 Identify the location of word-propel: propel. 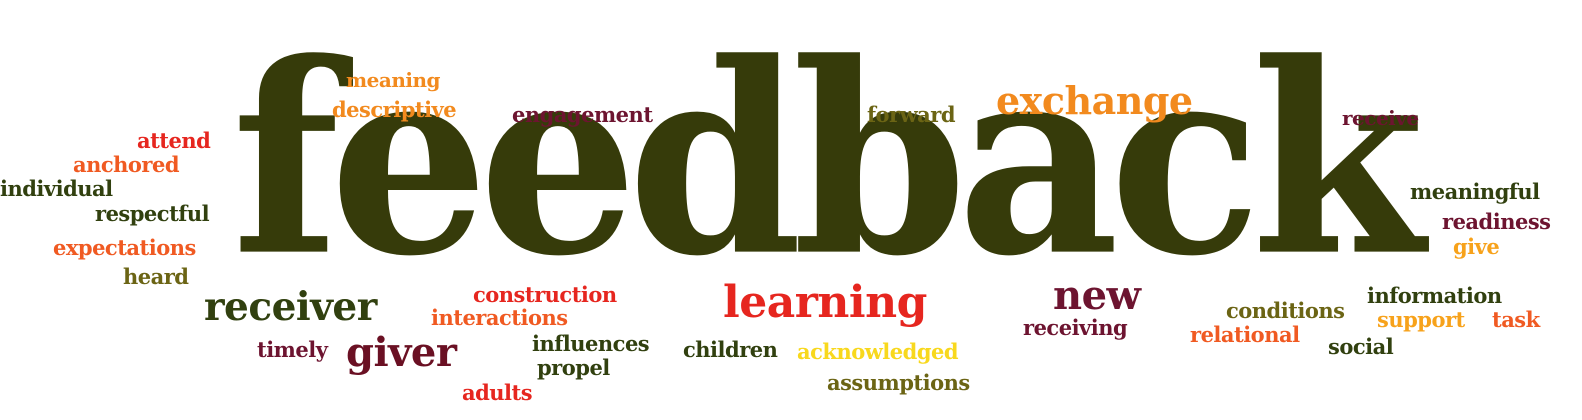
(573, 367).